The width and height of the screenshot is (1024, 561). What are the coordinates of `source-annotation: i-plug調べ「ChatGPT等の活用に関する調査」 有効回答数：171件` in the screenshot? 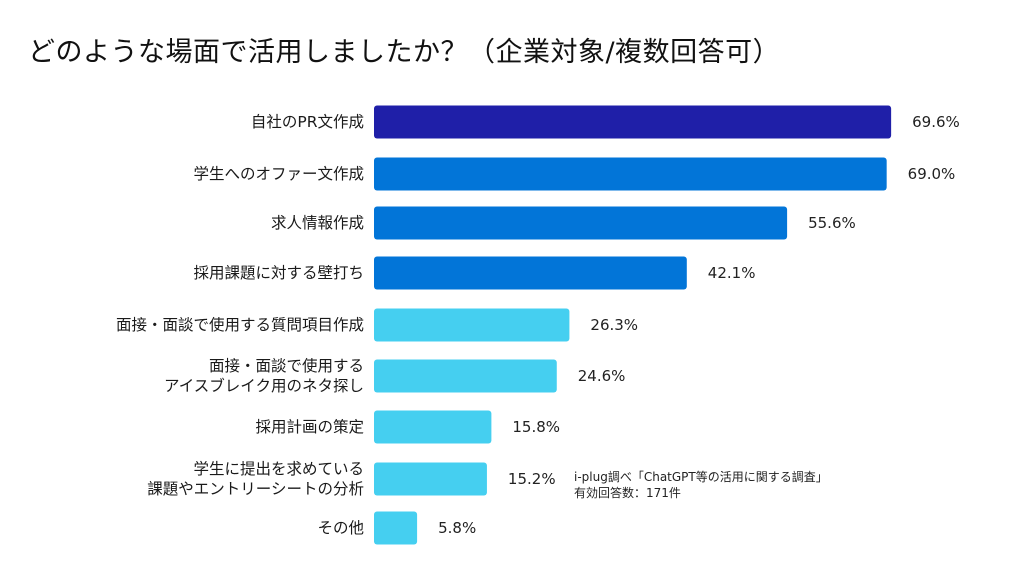 It's located at (701, 485).